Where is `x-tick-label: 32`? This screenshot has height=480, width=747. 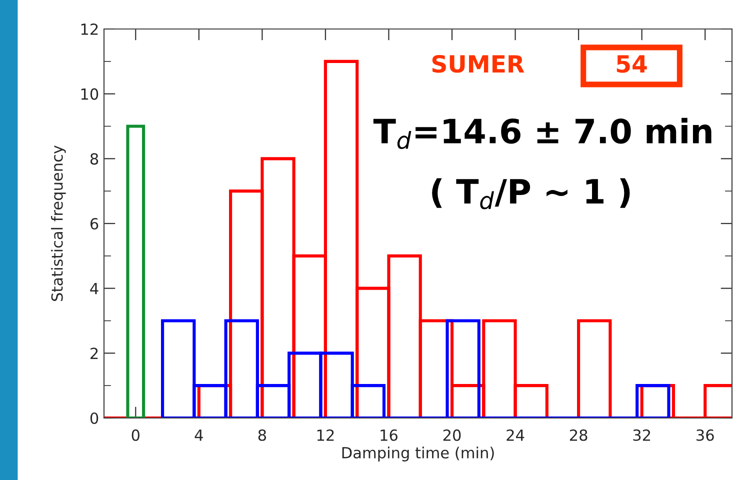
x-tick-label: 32 is located at coordinates (641, 435).